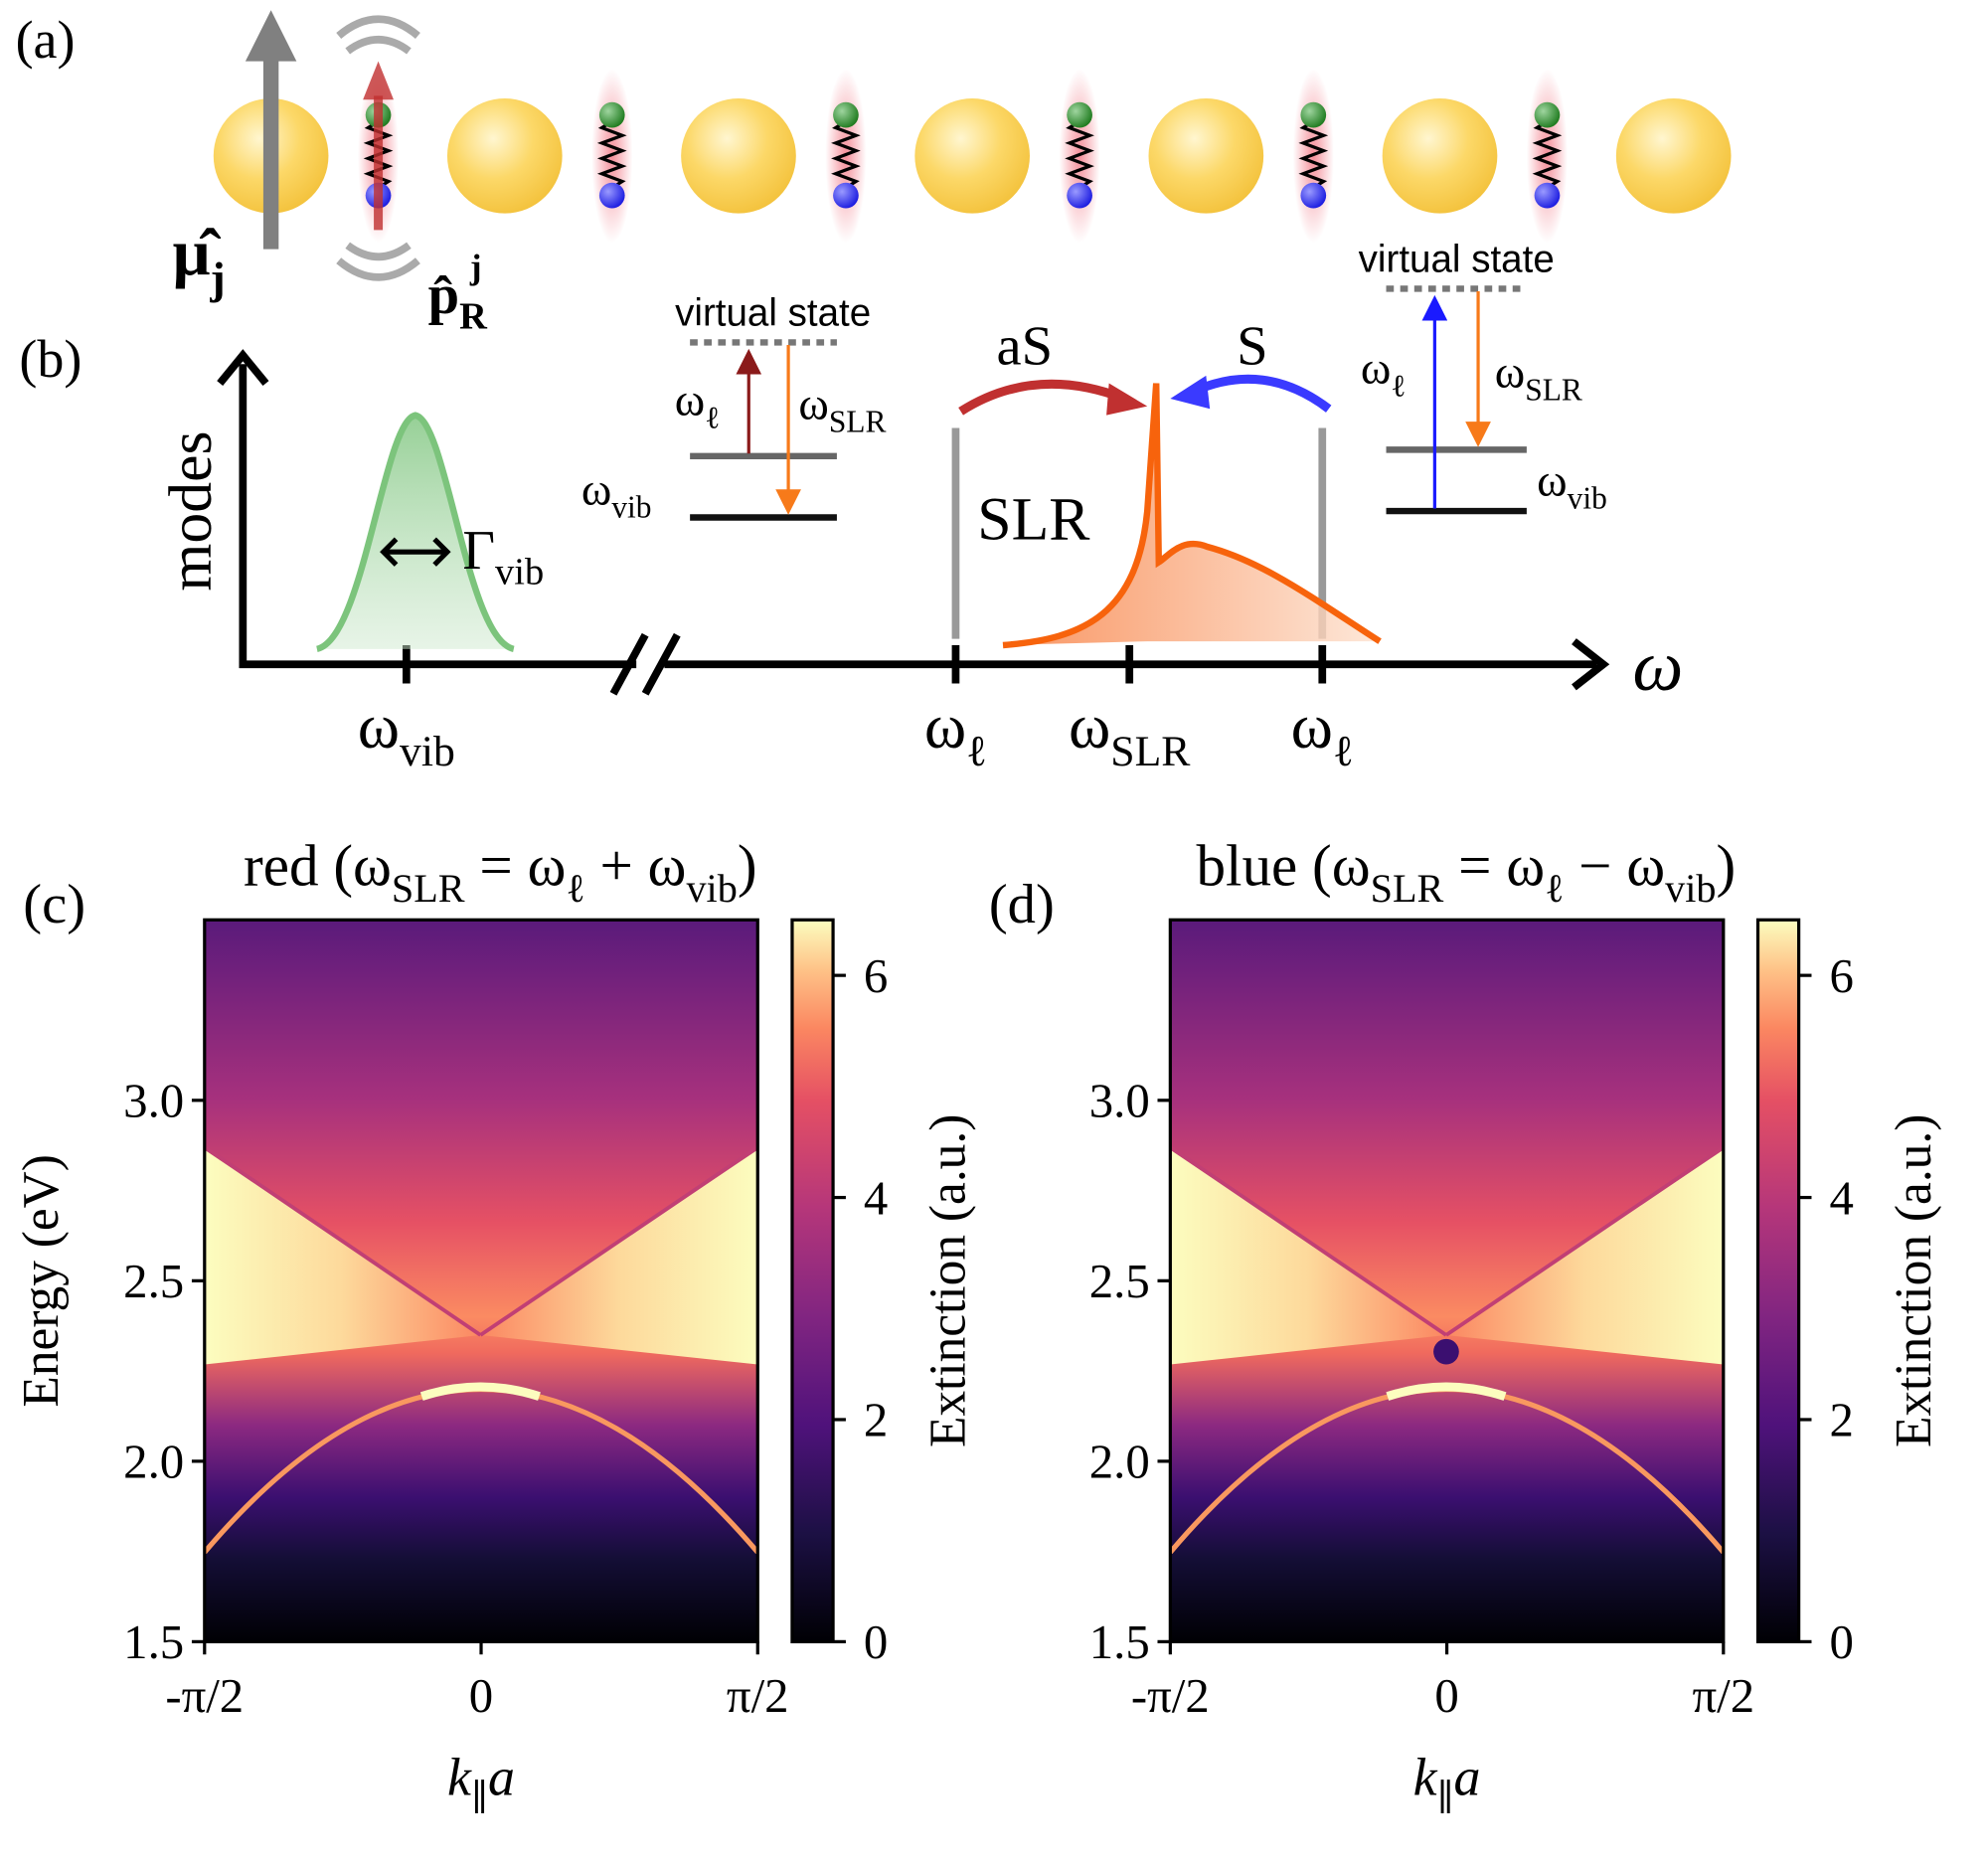  I want to click on raman-label: p̂Rj, so click(458, 293).